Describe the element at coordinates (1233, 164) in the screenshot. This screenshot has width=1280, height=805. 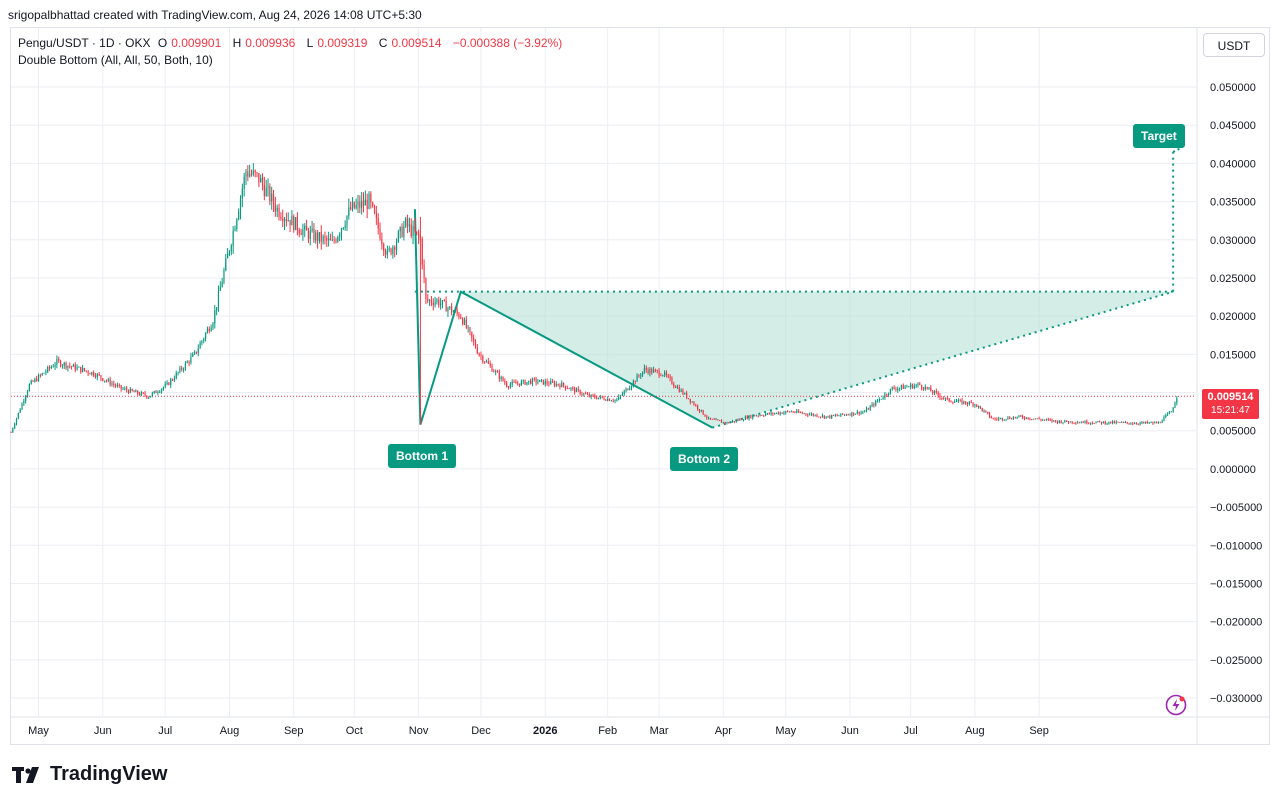
I see `y-tick-label: 0.040000` at that location.